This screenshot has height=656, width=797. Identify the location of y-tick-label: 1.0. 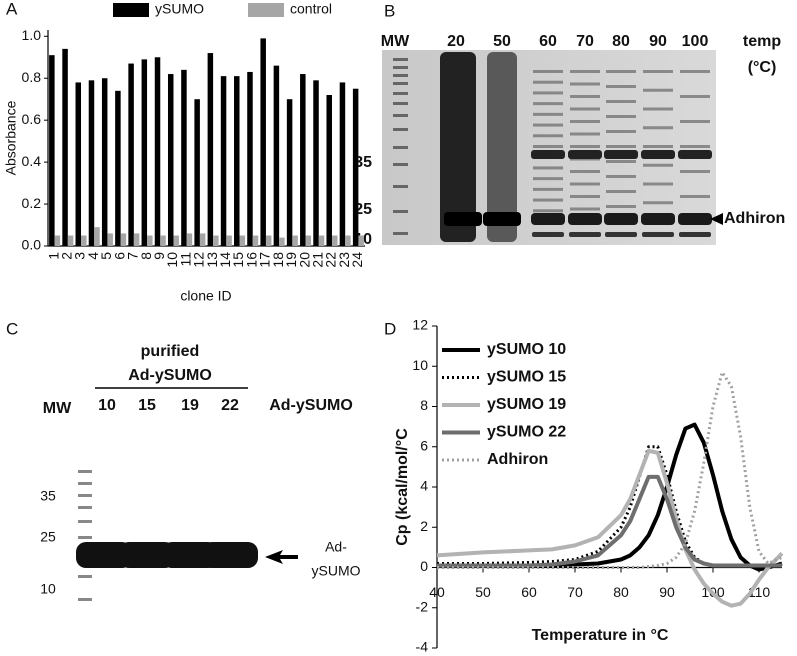
(32, 35).